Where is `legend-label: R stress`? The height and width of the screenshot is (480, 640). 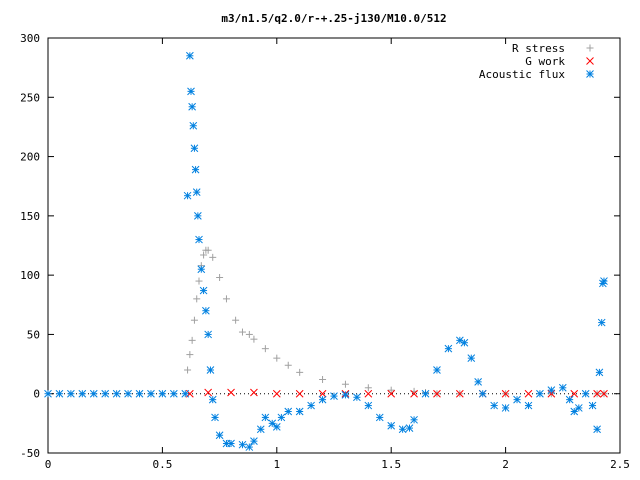
legend-label: R stress is located at coordinates (538, 48).